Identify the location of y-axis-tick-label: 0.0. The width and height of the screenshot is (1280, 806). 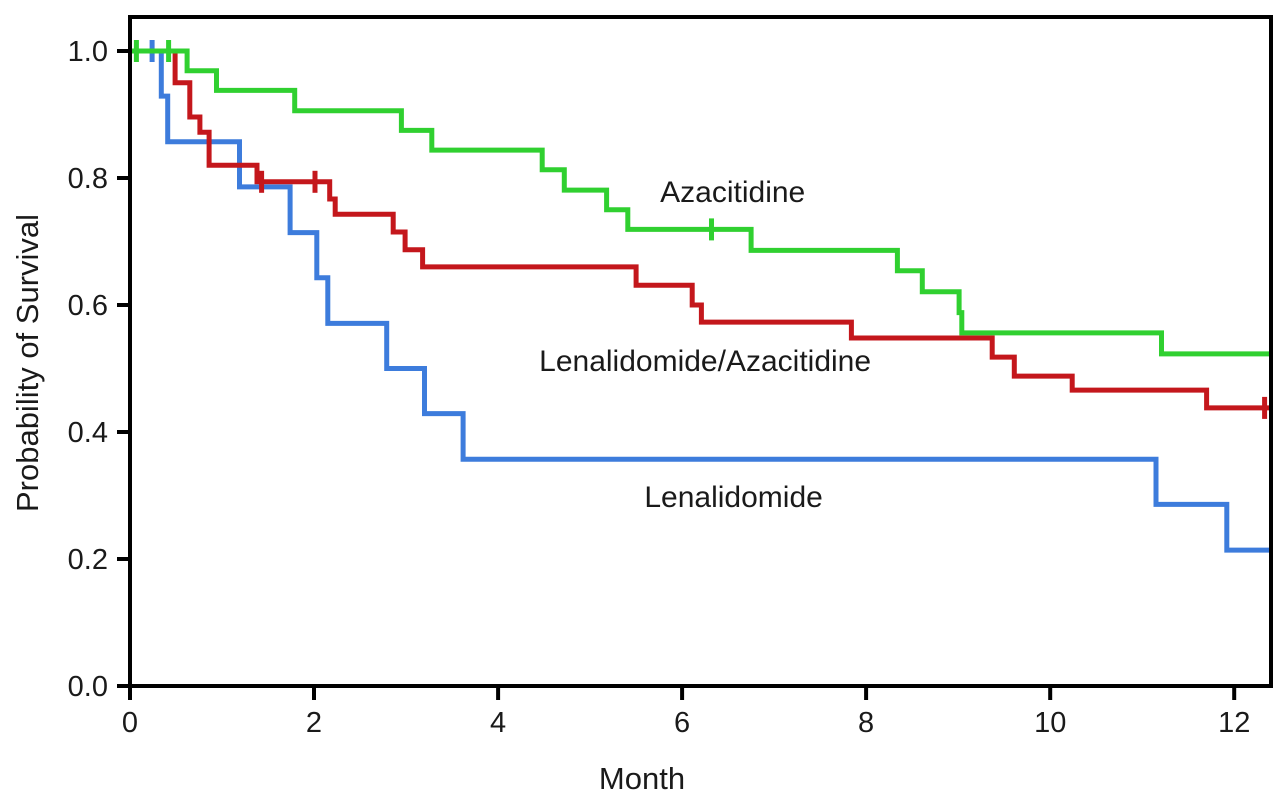
(88, 687).